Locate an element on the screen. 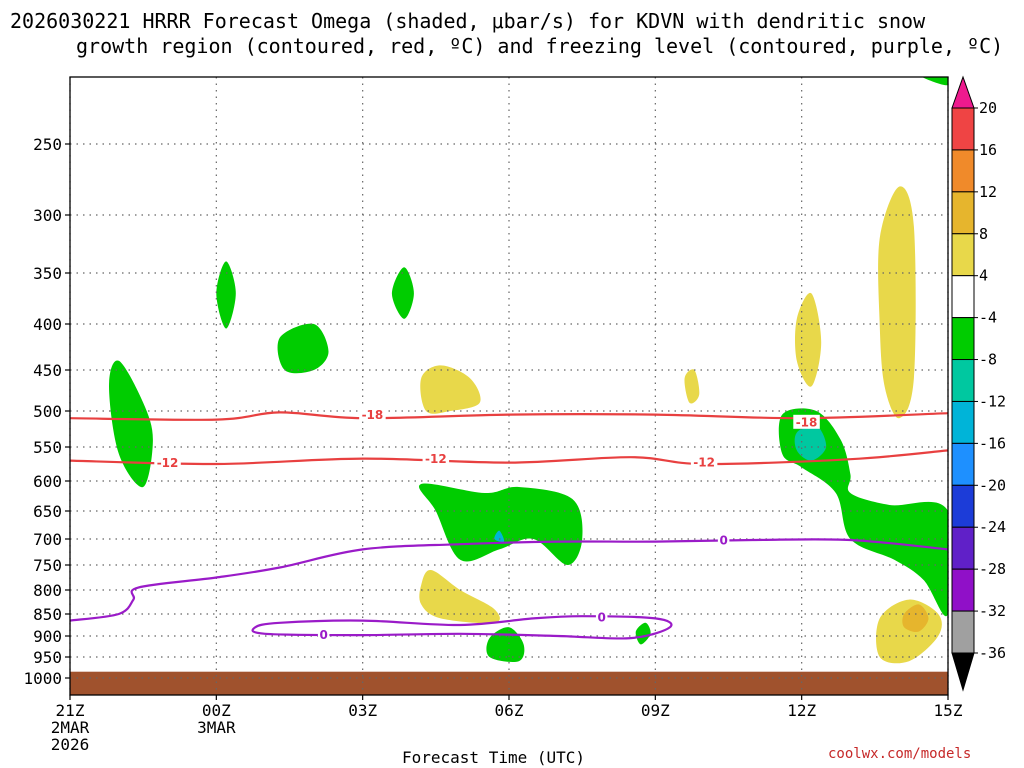 The image size is (1024, 768). colorbar-label: -24 is located at coordinates (992, 527).